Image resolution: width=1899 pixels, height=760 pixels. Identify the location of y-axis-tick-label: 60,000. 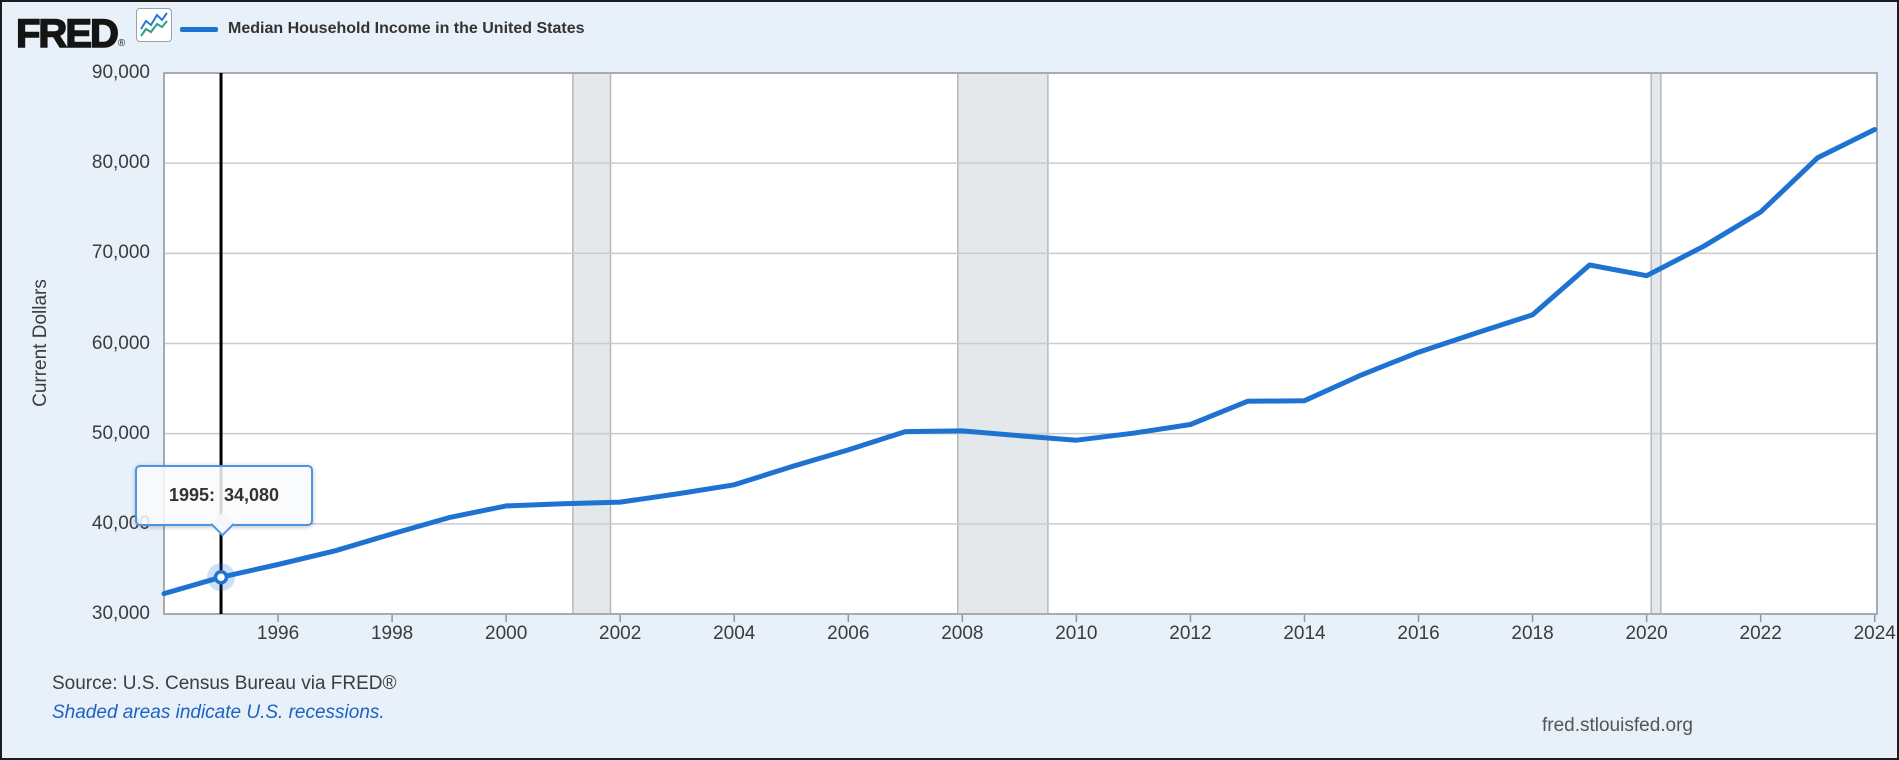
(120, 343).